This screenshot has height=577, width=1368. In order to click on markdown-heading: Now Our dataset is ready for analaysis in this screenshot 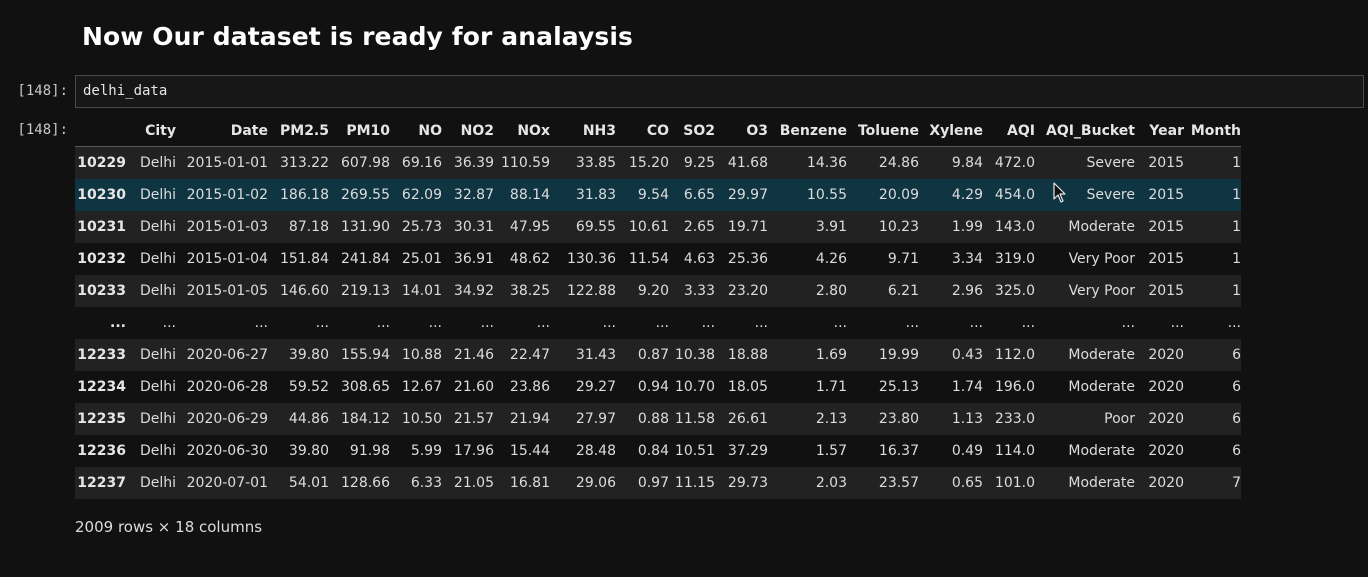, I will do `click(357, 36)`.